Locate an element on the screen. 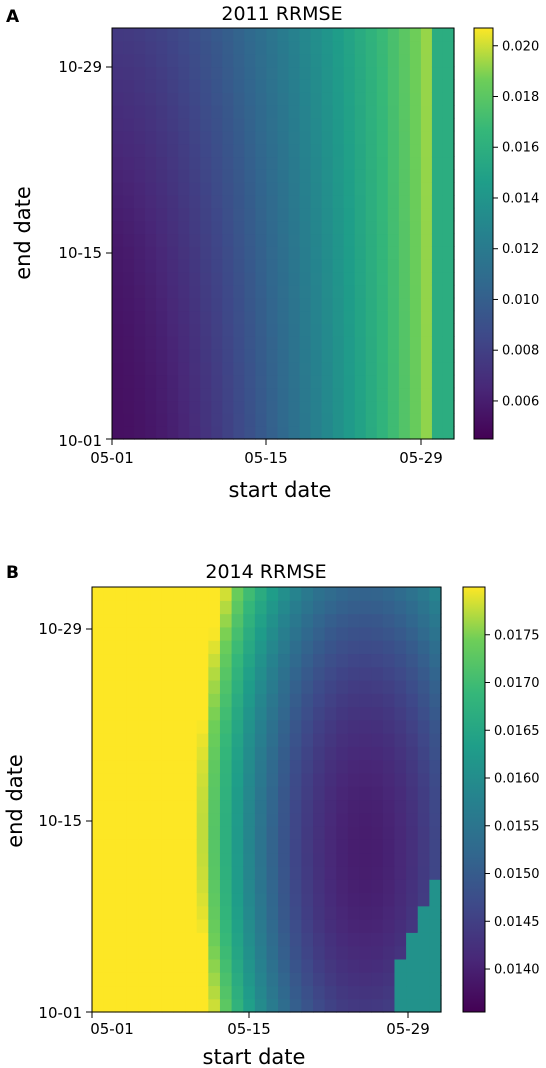  colorbar-tick-label: 0.012 is located at coordinates (520, 249).